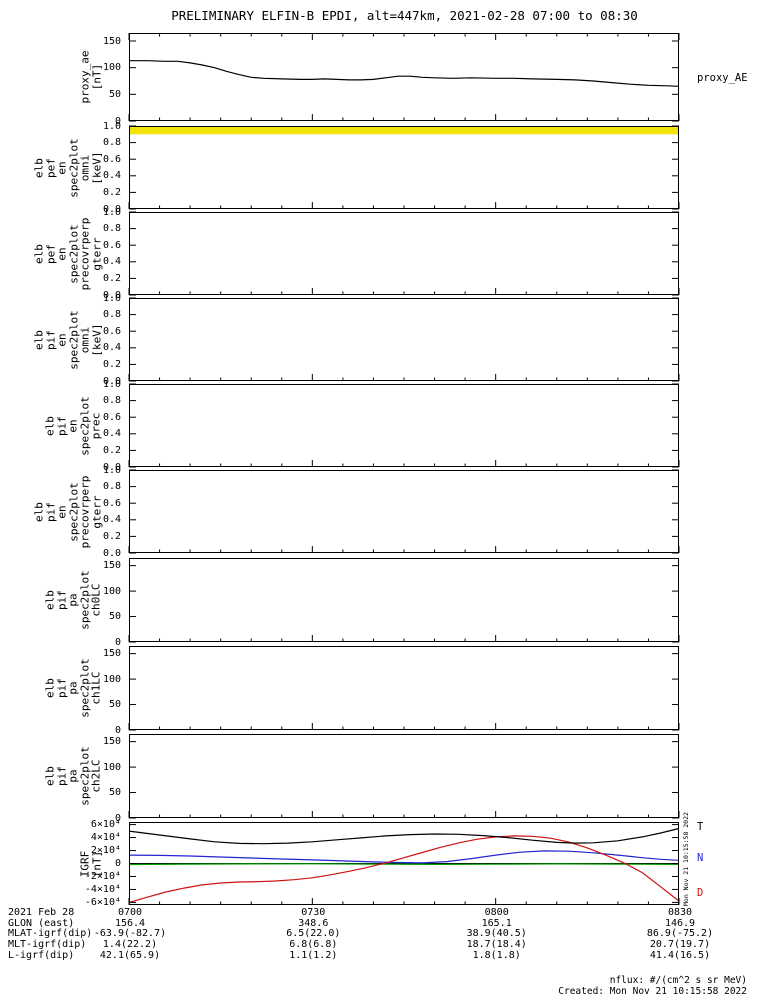  What do you see at coordinates (404, 857) in the screenshot?
I see `series-line-N` at bounding box center [404, 857].